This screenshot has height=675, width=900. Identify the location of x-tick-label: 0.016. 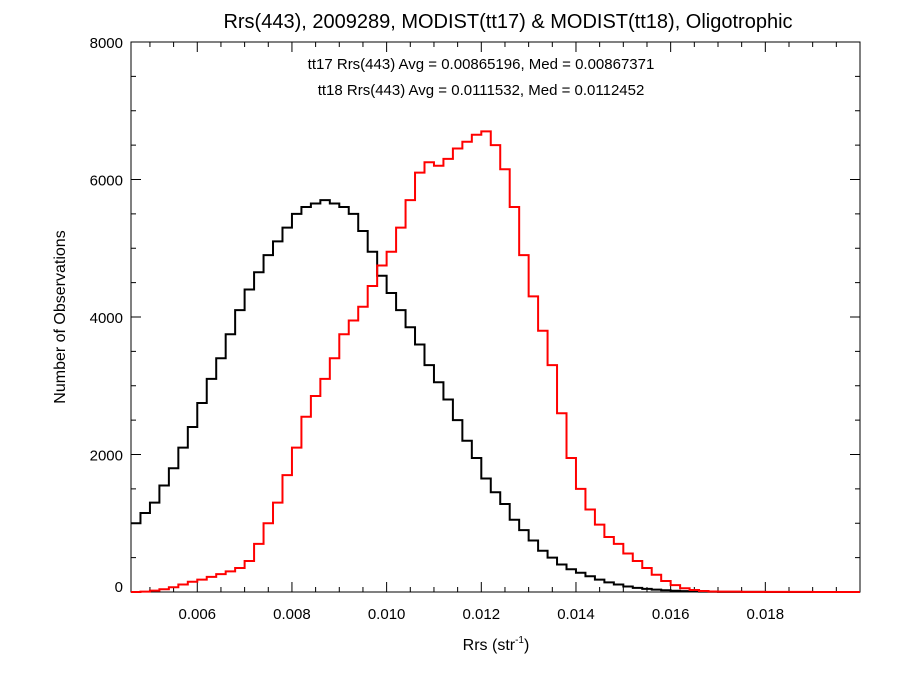
(671, 614).